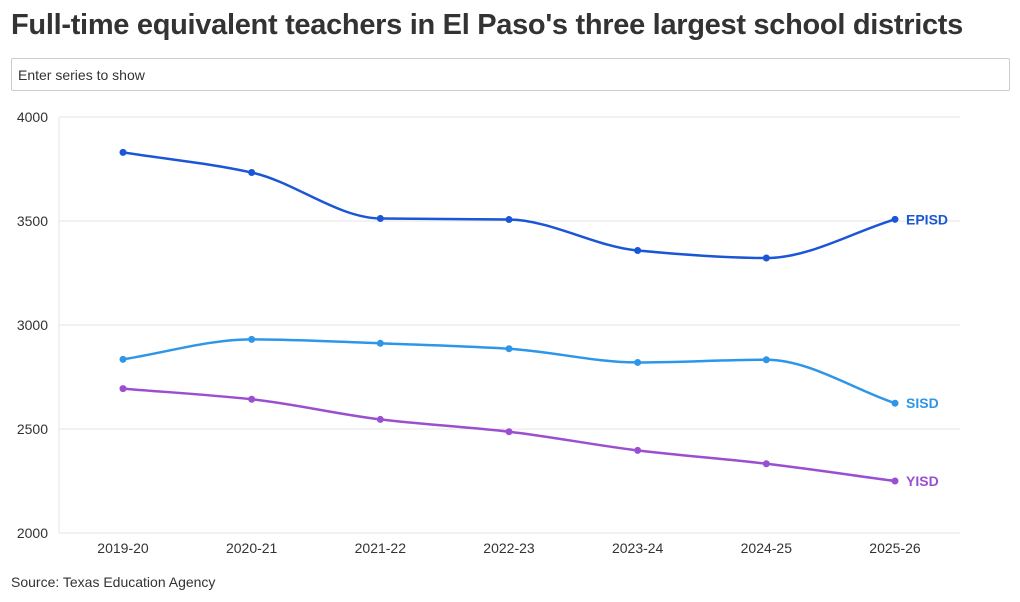 This screenshot has height=602, width=1020. I want to click on series-labels: EPISD SISD YISD, so click(927, 350).